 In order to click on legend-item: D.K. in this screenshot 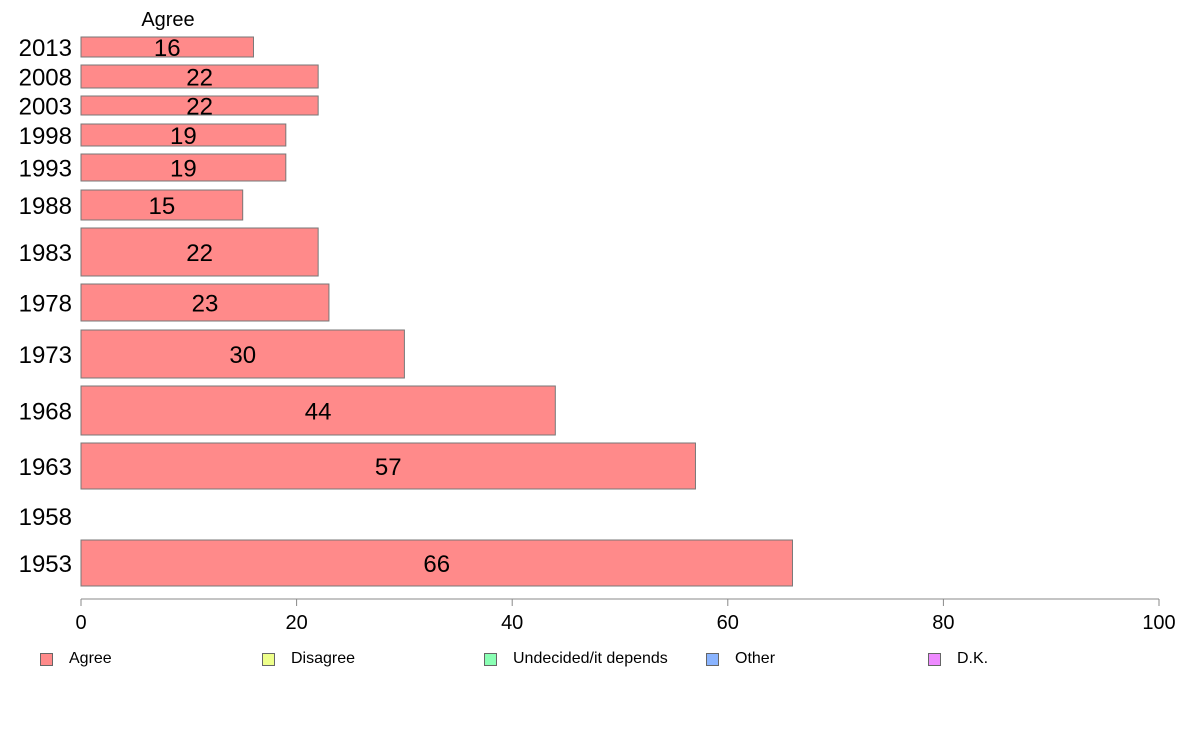, I will do `click(958, 659)`.